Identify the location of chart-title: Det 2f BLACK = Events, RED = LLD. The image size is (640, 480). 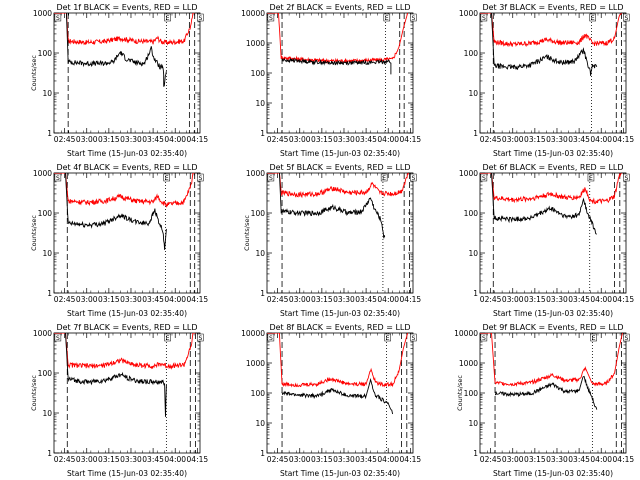
(339, 7).